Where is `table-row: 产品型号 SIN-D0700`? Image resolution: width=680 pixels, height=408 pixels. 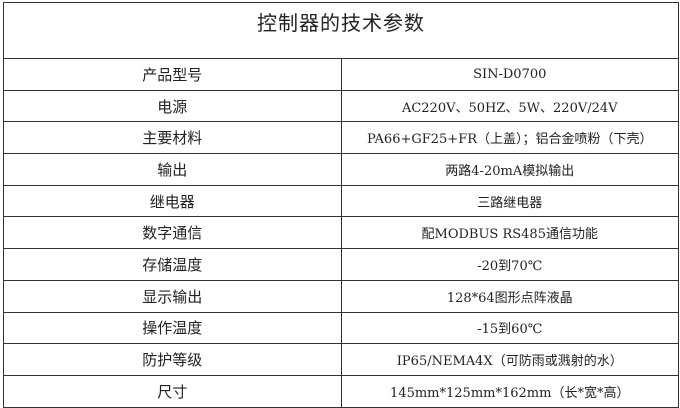
table-row: 产品型号 SIN-D0700 is located at coordinates (341, 74).